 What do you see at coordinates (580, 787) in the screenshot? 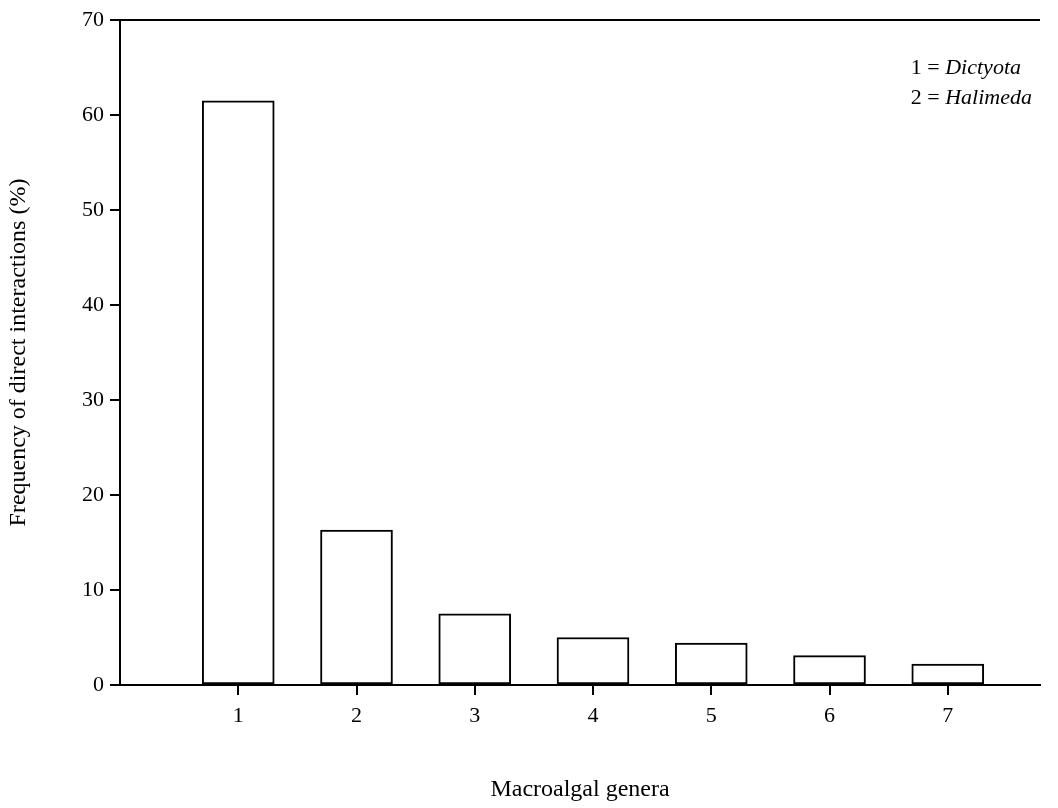
I see `x-axis-title: Macroalgal genera` at bounding box center [580, 787].